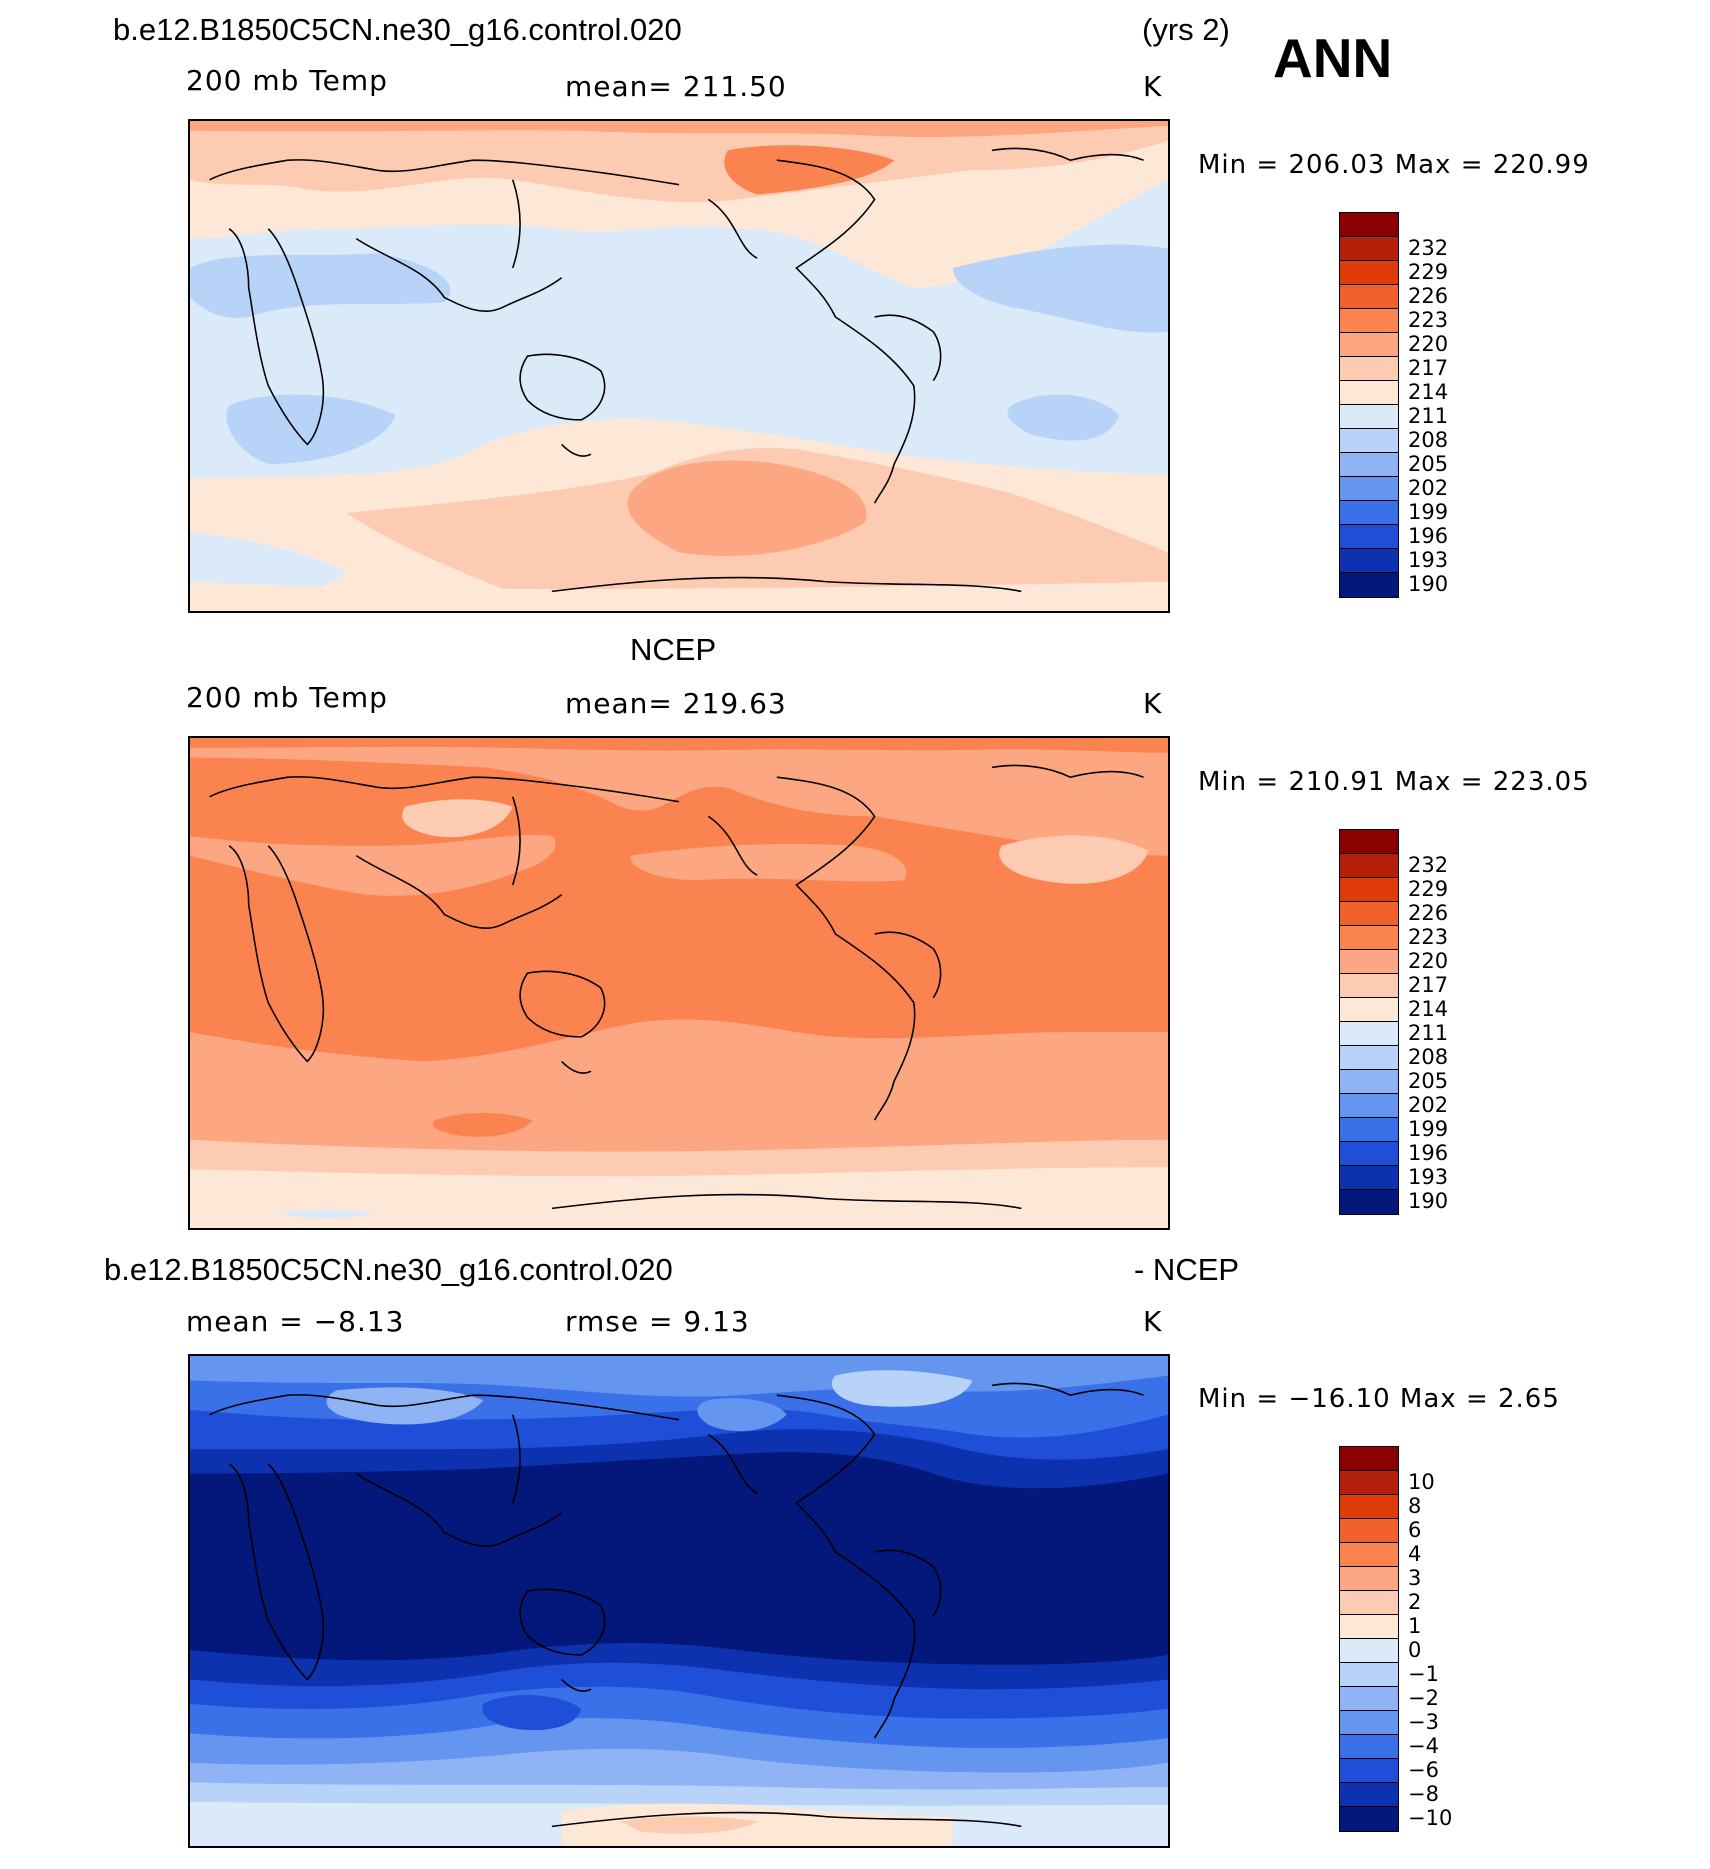 This screenshot has width=1710, height=1869. What do you see at coordinates (388, 1269) in the screenshot?
I see `panel3-title: b.e12.B1850C5CN.ne30_g16.control.020` at bounding box center [388, 1269].